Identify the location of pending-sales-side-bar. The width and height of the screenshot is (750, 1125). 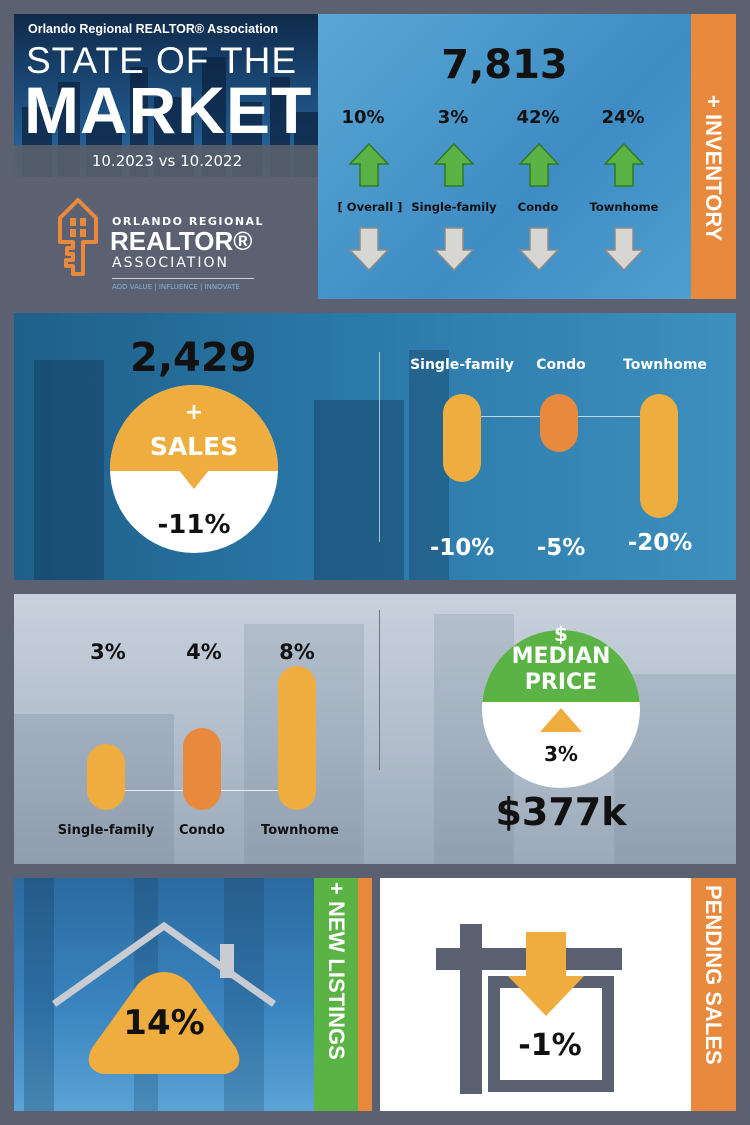
(713, 994).